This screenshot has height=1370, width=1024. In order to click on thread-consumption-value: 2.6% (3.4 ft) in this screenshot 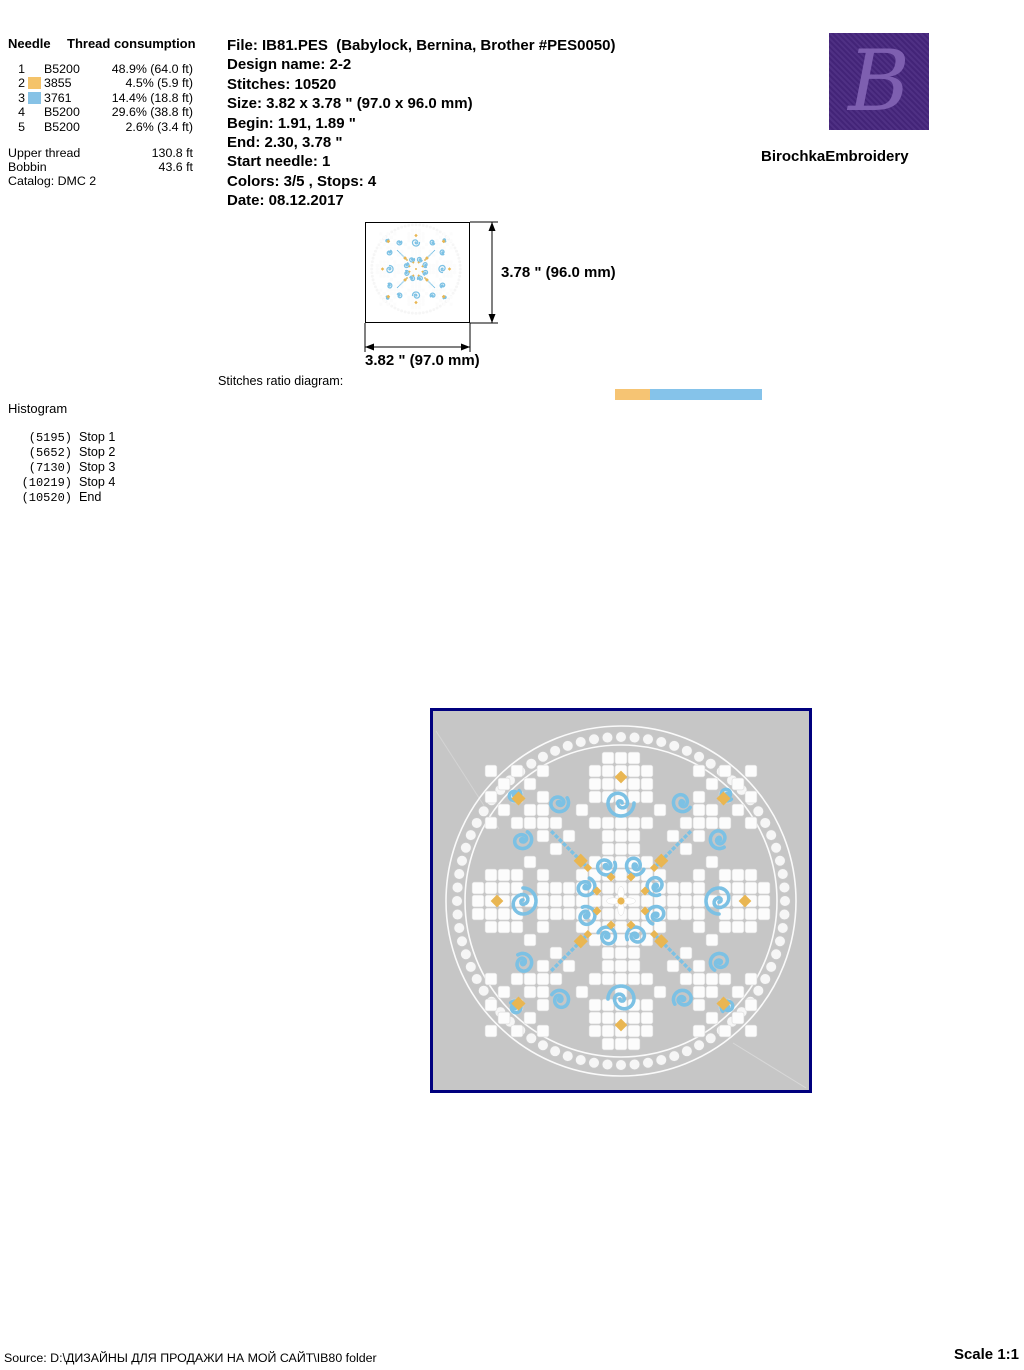, I will do `click(159, 126)`.